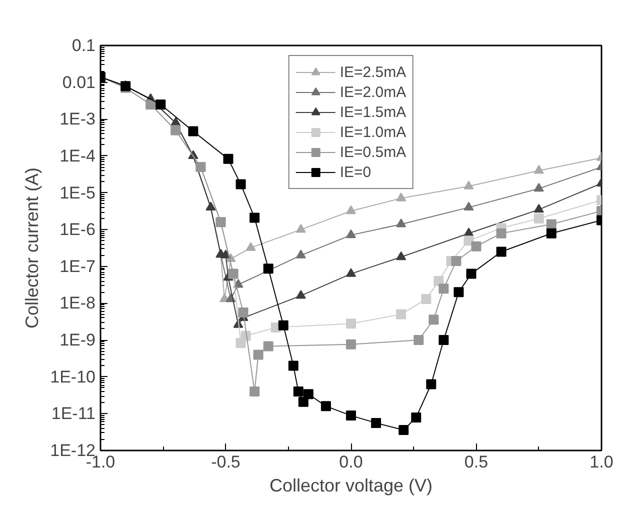 Image resolution: width=619 pixels, height=530 pixels. What do you see at coordinates (373, 92) in the screenshot?
I see `legend-label: IE=2.0mA` at bounding box center [373, 92].